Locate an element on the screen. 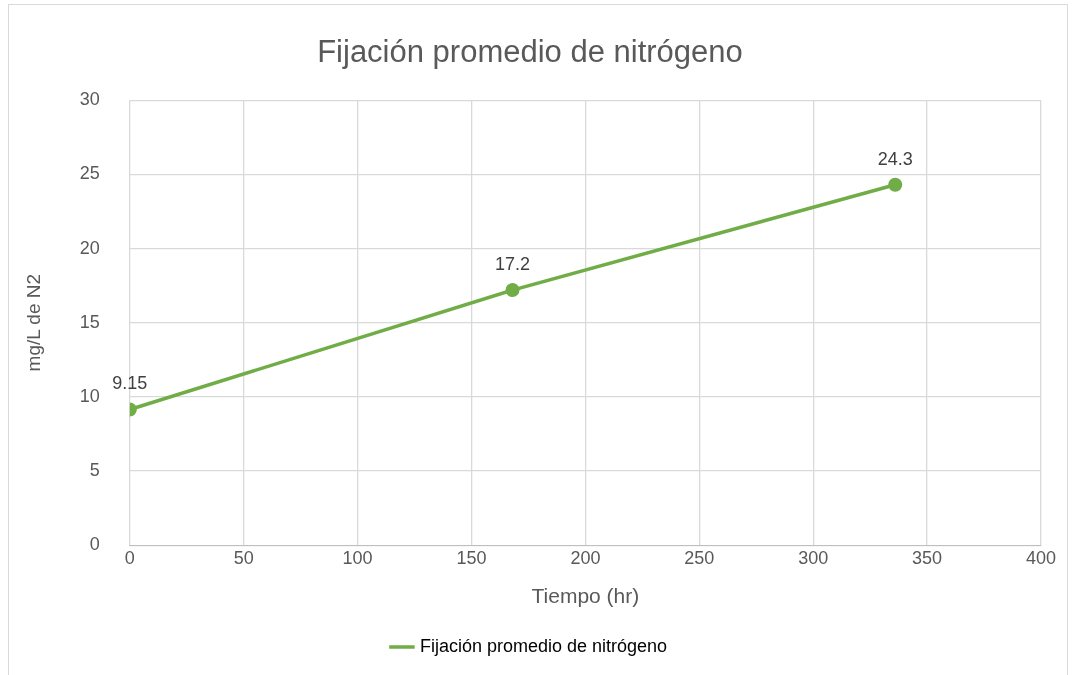  y-tick-label: 30 is located at coordinates (89, 99).